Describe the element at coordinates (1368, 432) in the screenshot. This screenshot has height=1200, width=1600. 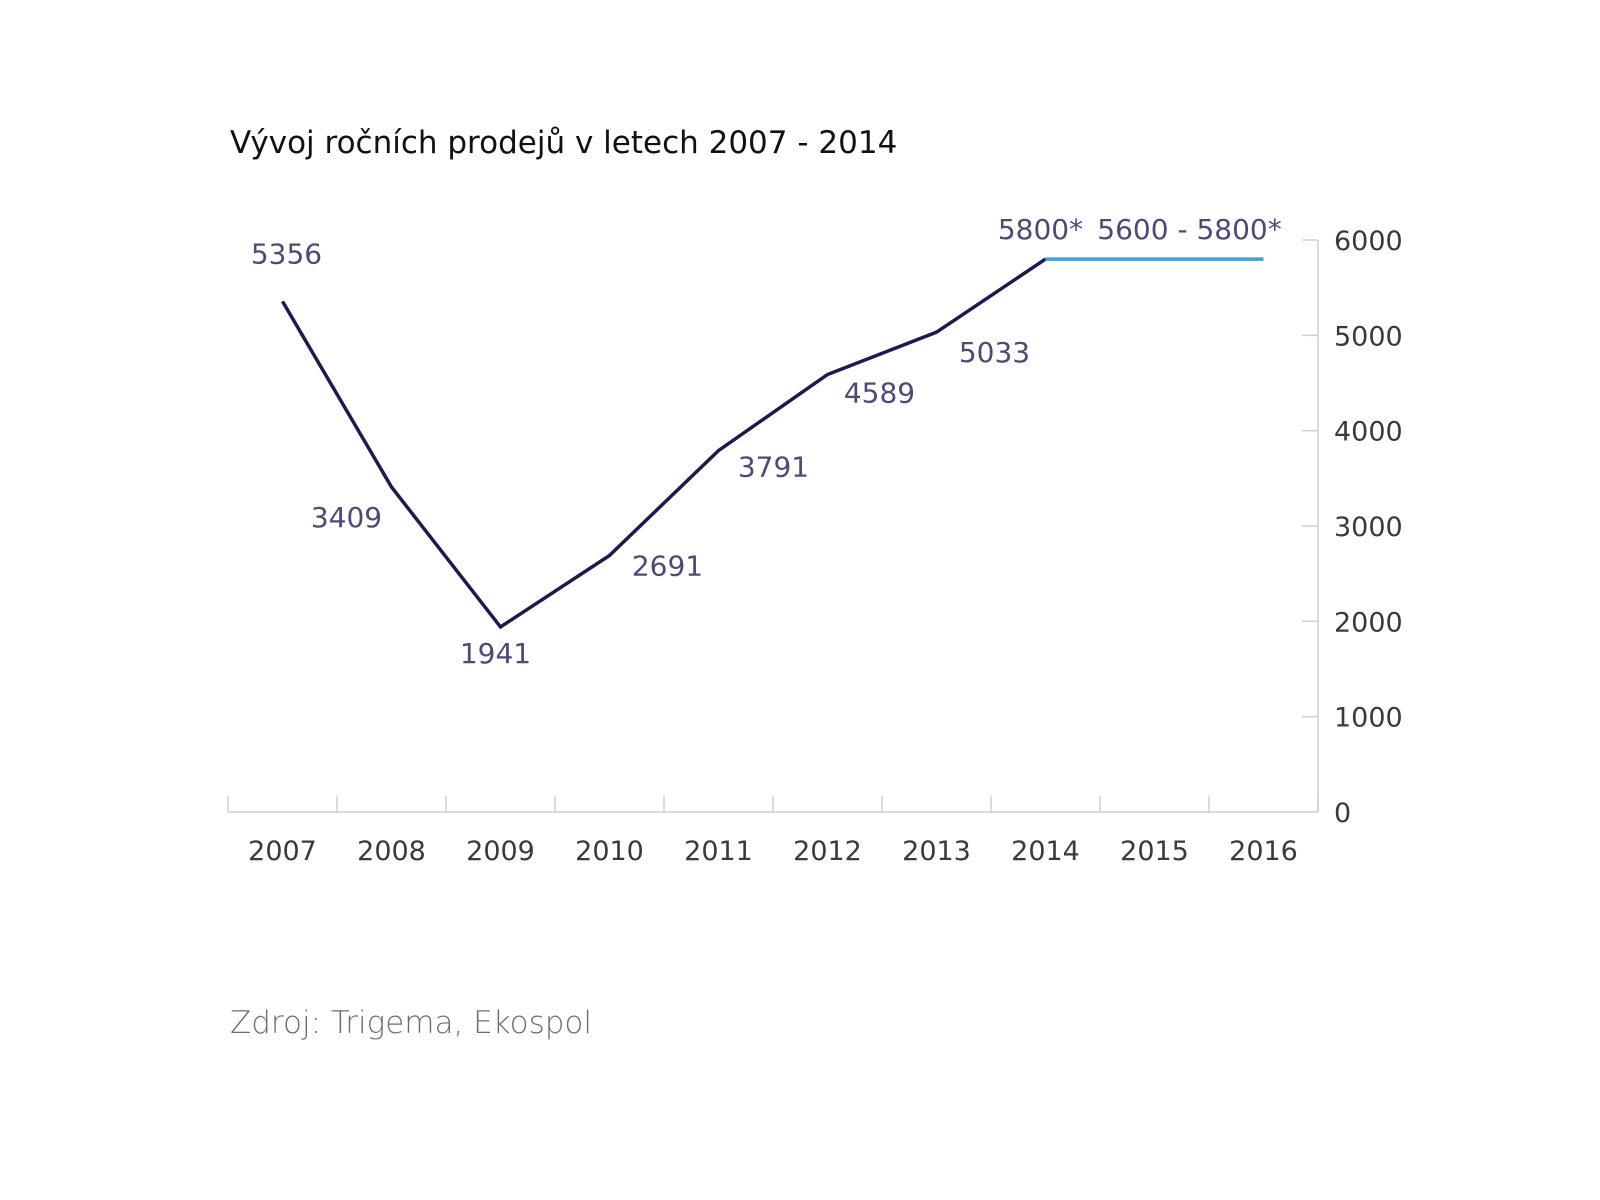
I see `y-tick-label: 4000` at that location.